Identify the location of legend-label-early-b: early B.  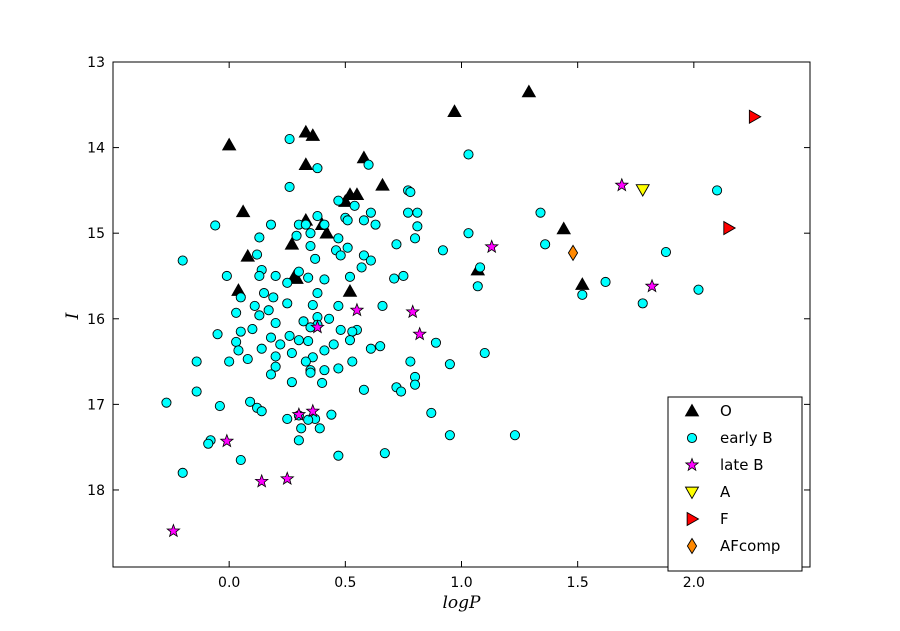
(746, 438).